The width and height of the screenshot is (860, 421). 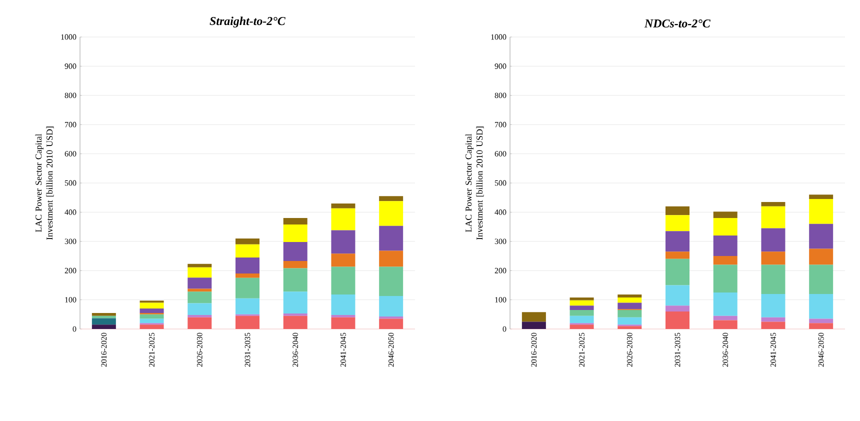 I want to click on chart-title: Straight-to-2°C, so click(x=248, y=22).